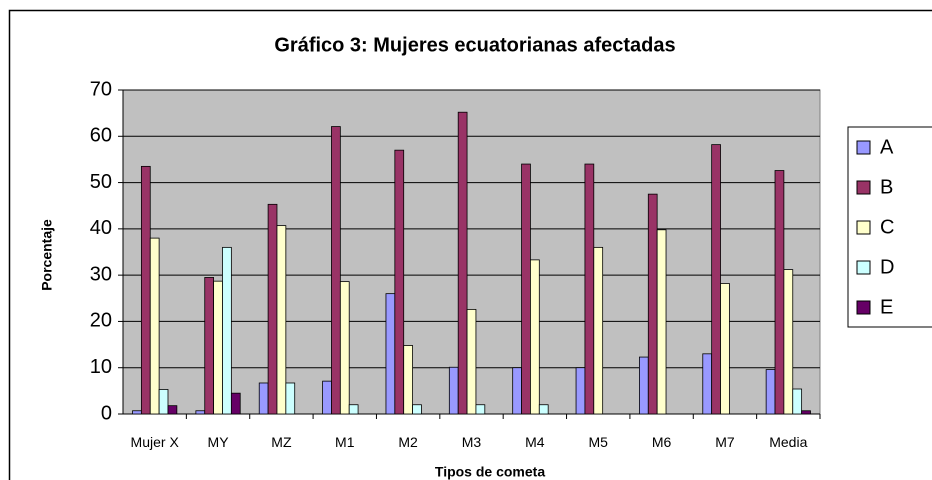 Image resolution: width=932 pixels, height=480 pixels. Describe the element at coordinates (345, 442) in the screenshot. I see `x-tick-label: M1` at that location.